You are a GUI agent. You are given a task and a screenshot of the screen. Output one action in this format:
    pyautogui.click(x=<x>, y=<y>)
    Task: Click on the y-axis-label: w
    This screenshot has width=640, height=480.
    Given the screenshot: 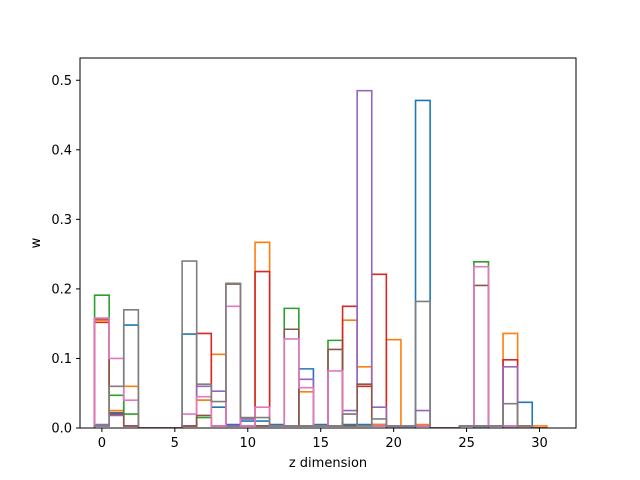 What is the action you would take?
    pyautogui.click(x=36, y=242)
    